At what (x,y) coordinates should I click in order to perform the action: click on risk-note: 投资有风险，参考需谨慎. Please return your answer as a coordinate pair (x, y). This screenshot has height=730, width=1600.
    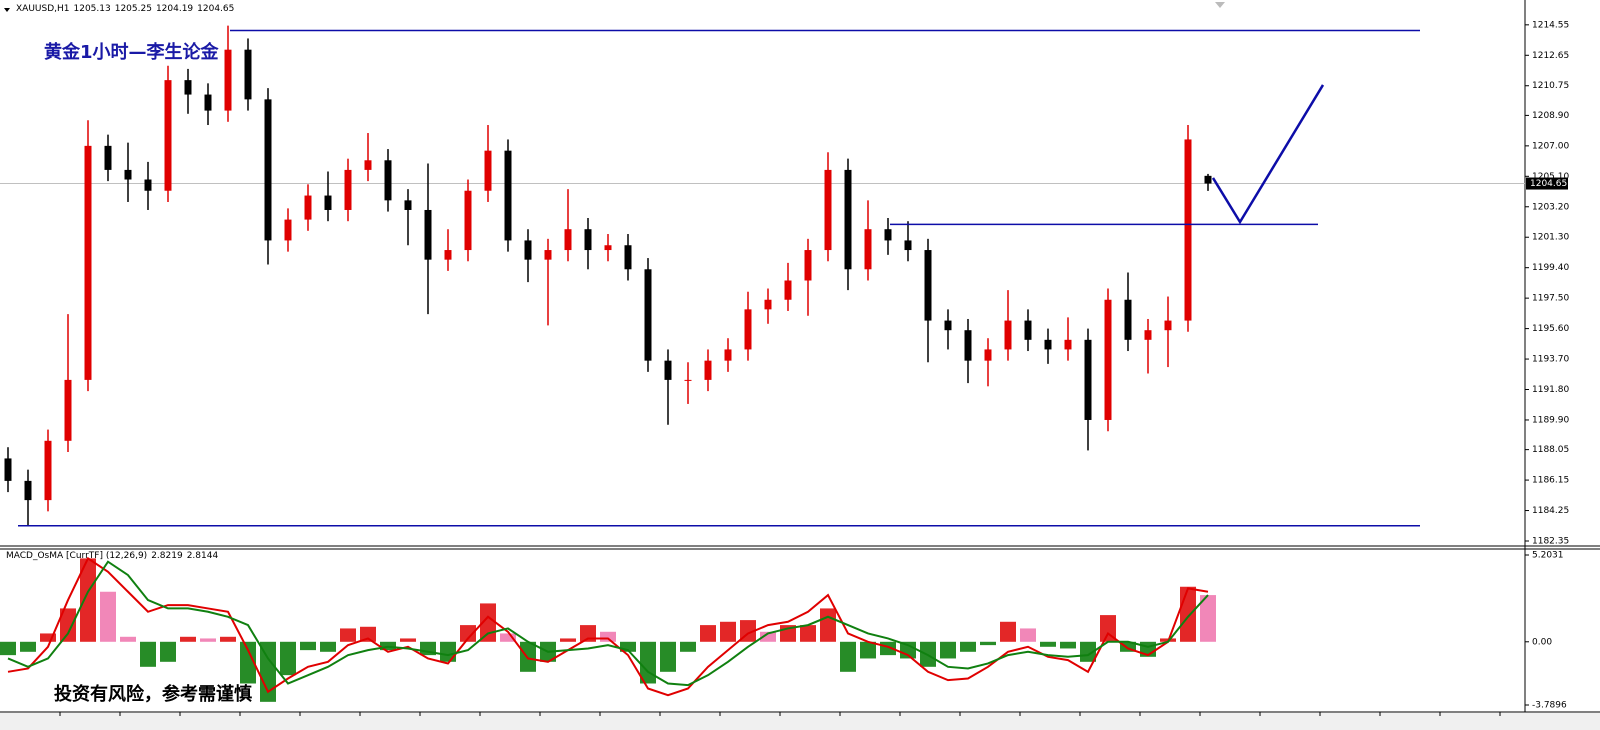
    Looking at the image, I should click on (153, 694).